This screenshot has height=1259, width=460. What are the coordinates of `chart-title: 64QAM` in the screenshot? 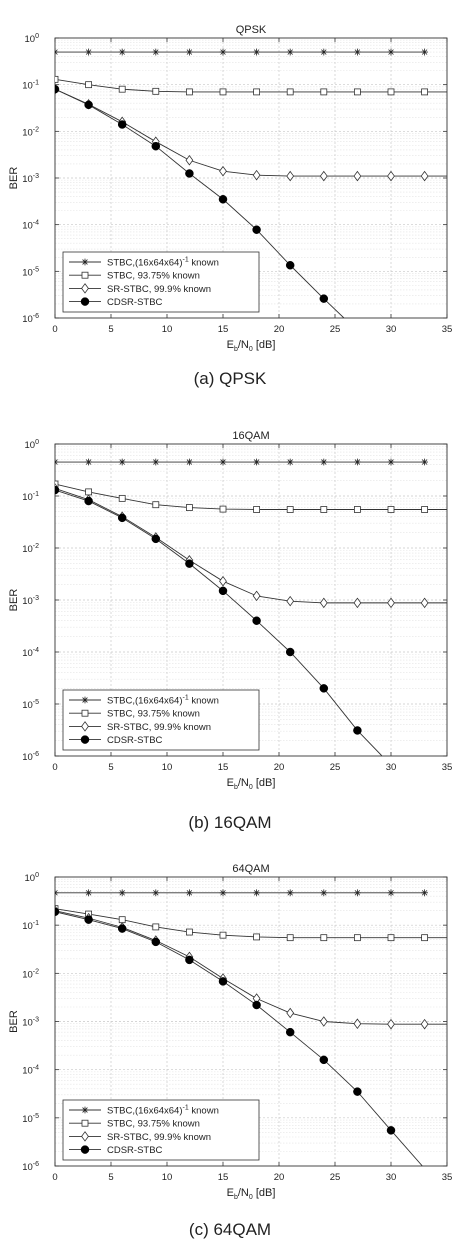 It's located at (250, 869).